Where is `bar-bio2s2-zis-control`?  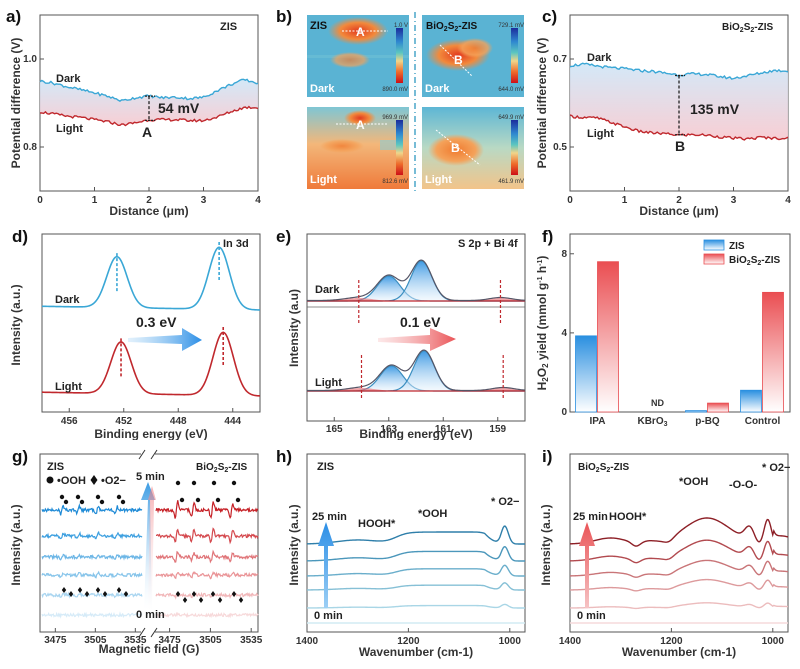
bar-bio2s2-zis-control is located at coordinates (773, 352).